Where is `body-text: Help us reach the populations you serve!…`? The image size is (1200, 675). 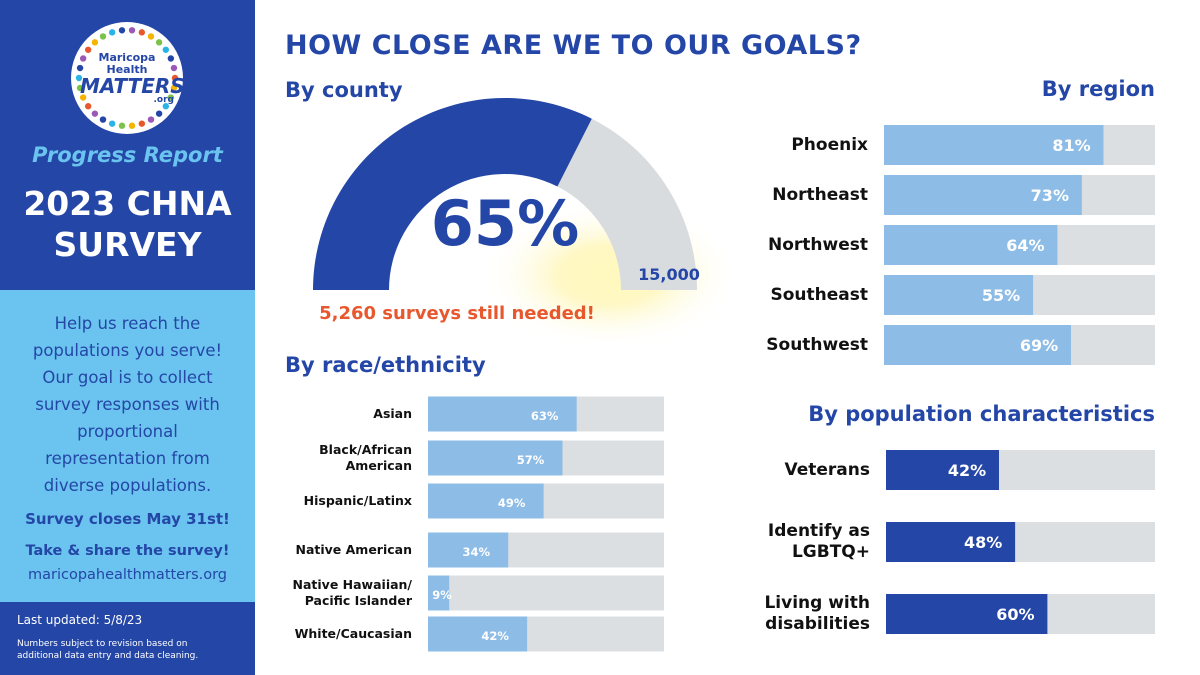
body-text: Help us reach the populations you serve!… is located at coordinates (127, 404).